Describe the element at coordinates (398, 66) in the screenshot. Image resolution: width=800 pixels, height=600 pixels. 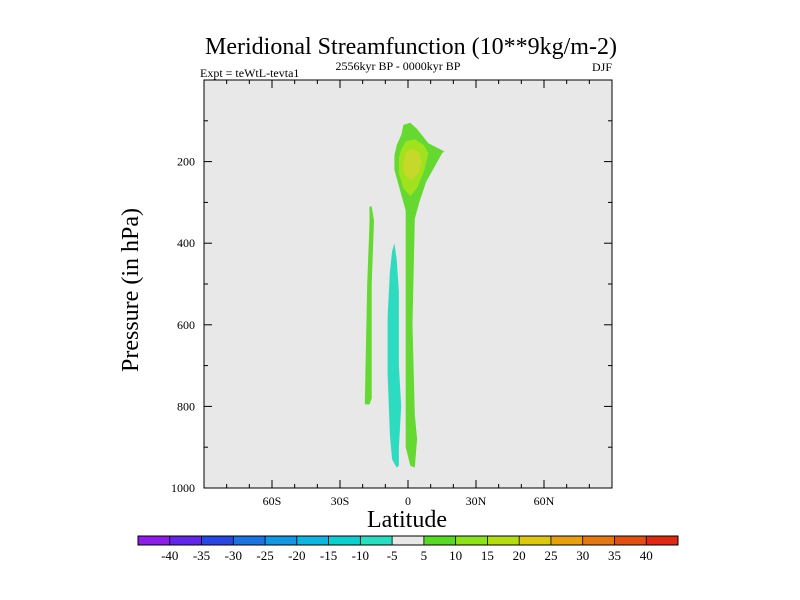
I see `subtitle-period: 2556kyr BP - 0000kyr BP` at that location.